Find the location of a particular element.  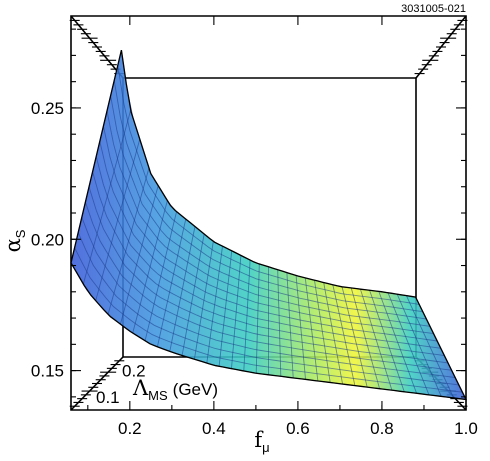

z-axis-unit: (GeV) is located at coordinates (195, 389).